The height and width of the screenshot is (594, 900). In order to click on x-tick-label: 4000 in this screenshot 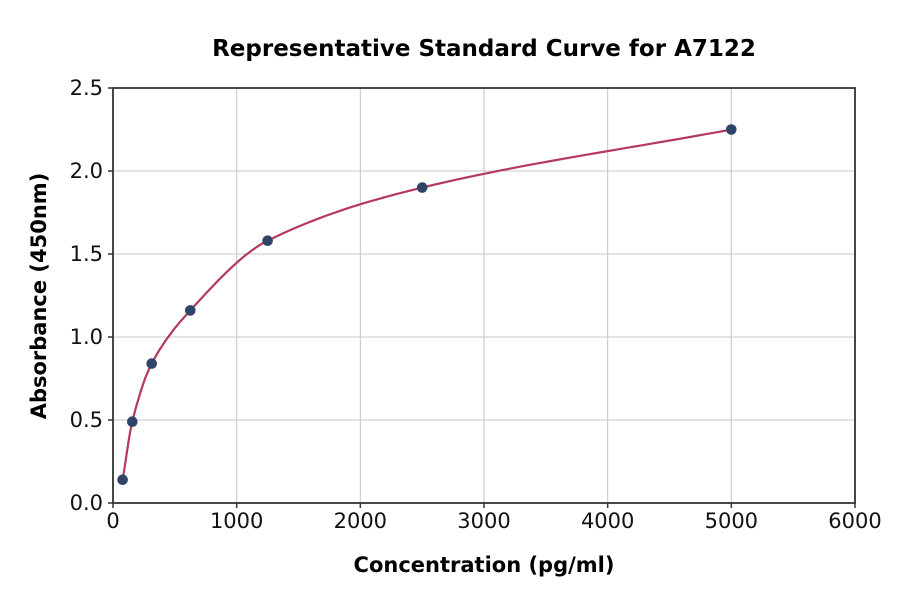, I will do `click(607, 521)`.